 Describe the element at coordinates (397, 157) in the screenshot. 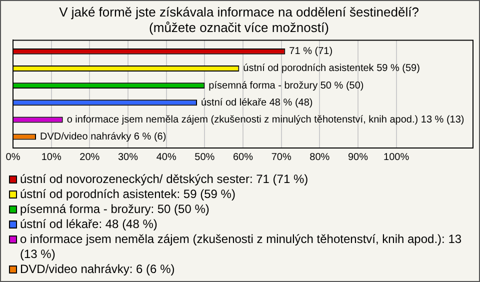

I see `x-tick-label: 100%` at that location.